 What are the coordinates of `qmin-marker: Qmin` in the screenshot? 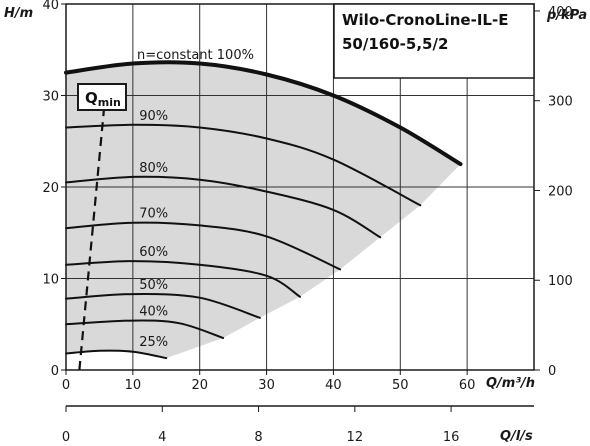 It's located at (102, 97).